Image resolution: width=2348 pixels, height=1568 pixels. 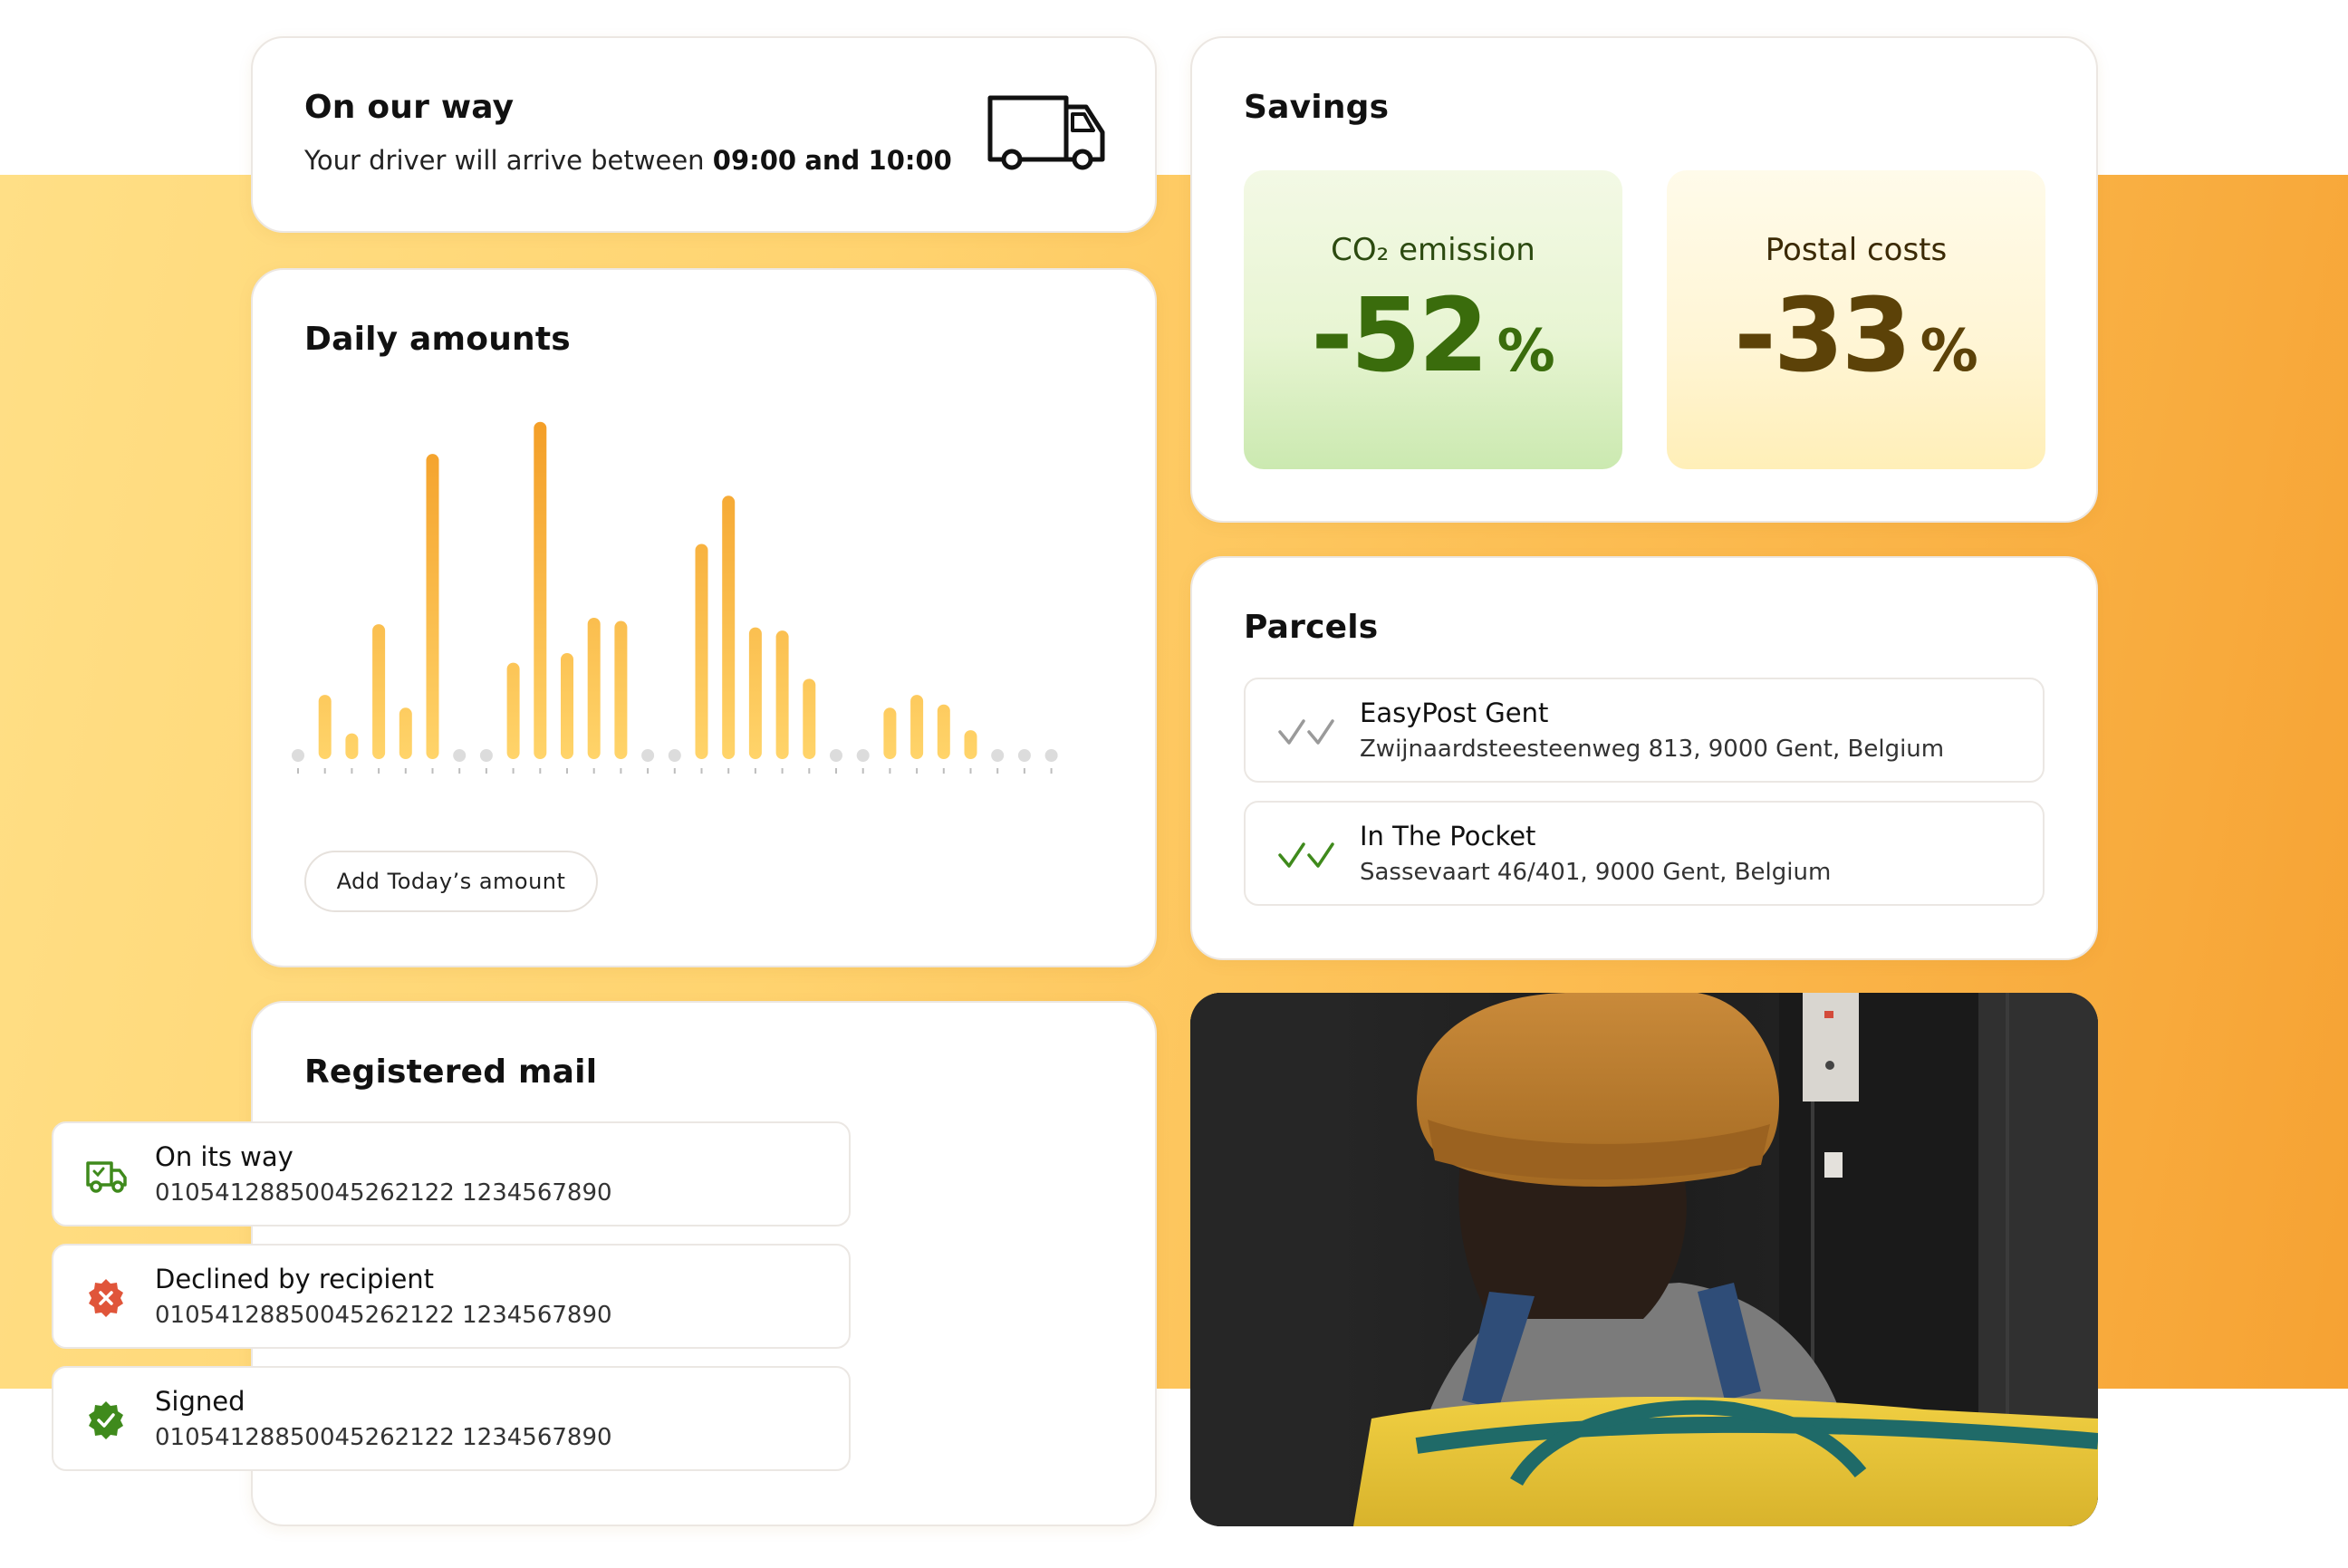 I want to click on mail-status-label: Signed, so click(x=200, y=1401).